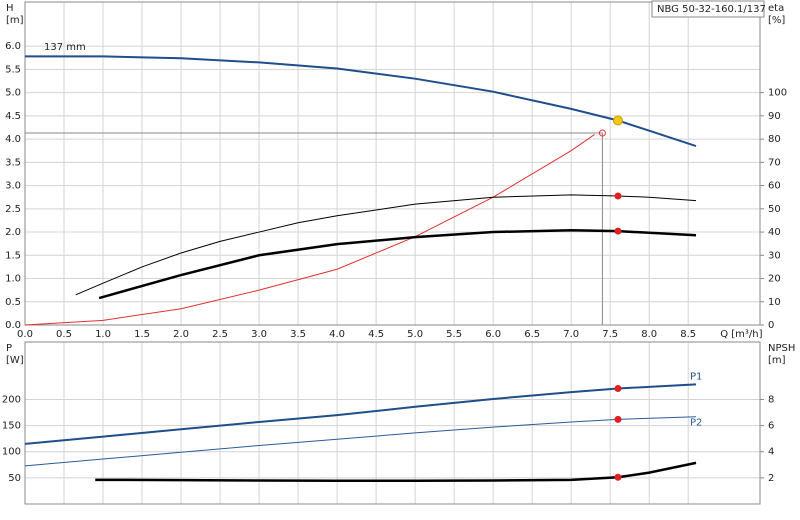  What do you see at coordinates (602, 133) in the screenshot?
I see `reference-point` at bounding box center [602, 133].